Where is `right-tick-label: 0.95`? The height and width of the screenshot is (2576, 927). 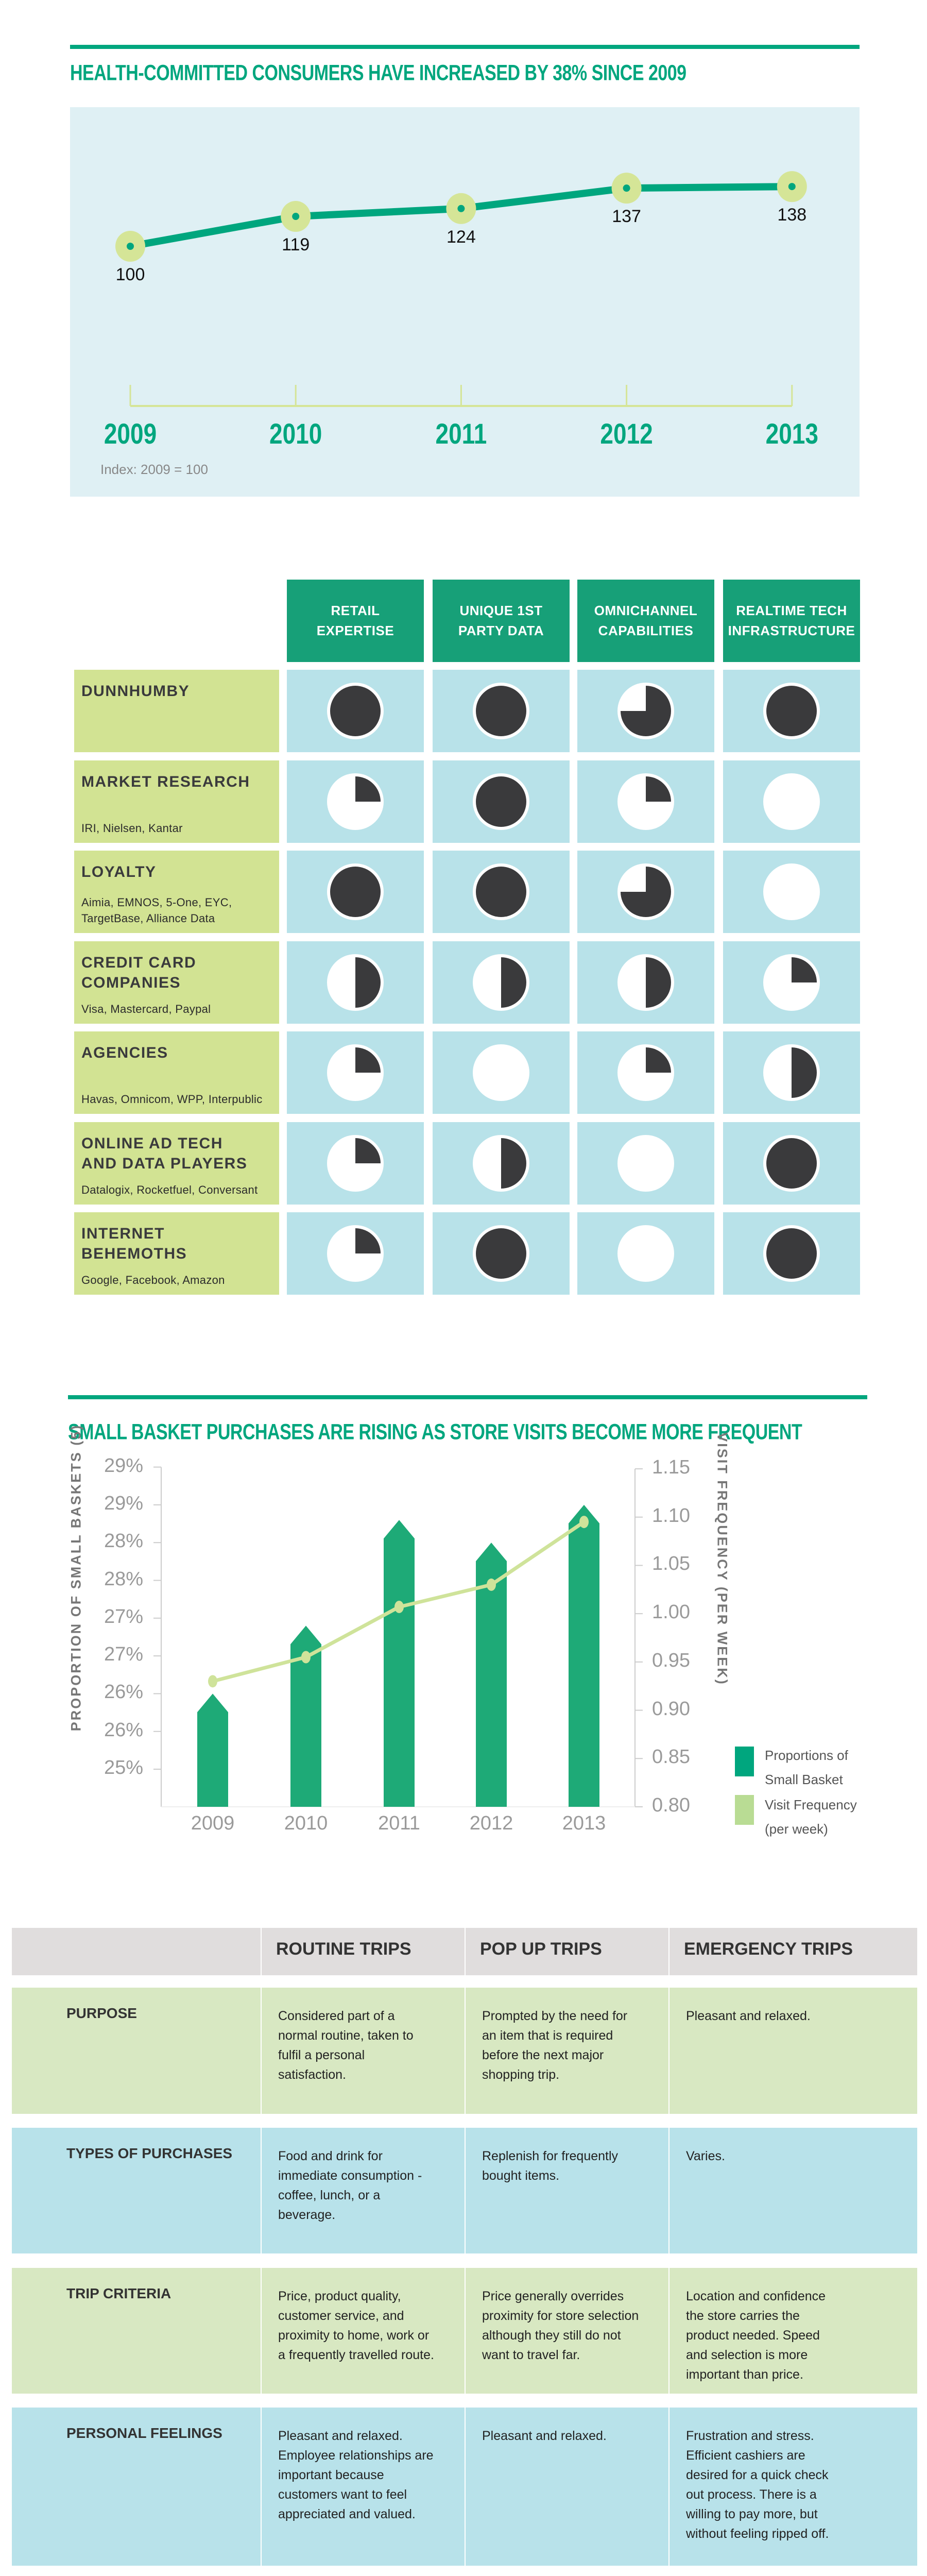
right-tick-label: 0.95 is located at coordinates (671, 1660).